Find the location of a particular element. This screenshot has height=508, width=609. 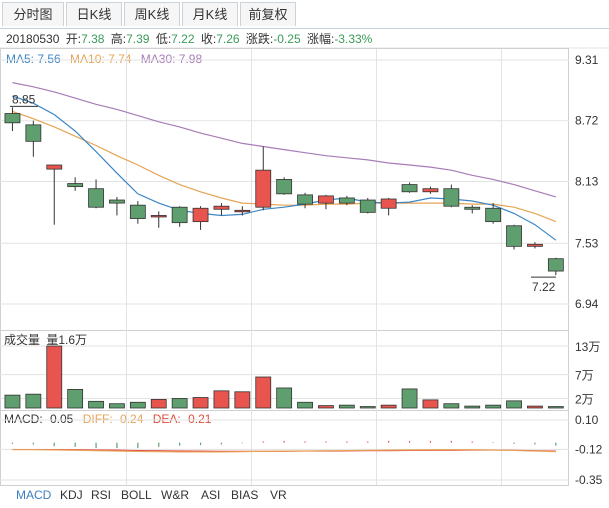

tab-asi: ASI is located at coordinates (211, 495).